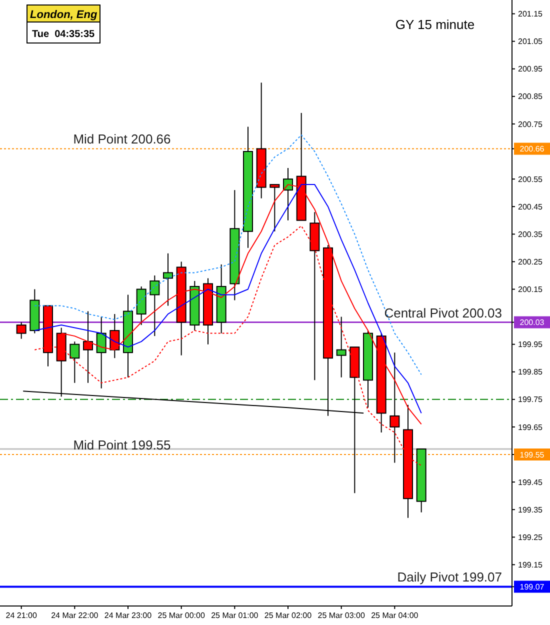 This screenshot has height=625, width=550. What do you see at coordinates (531, 69) in the screenshot?
I see `y-tick-label: 200.95` at bounding box center [531, 69].